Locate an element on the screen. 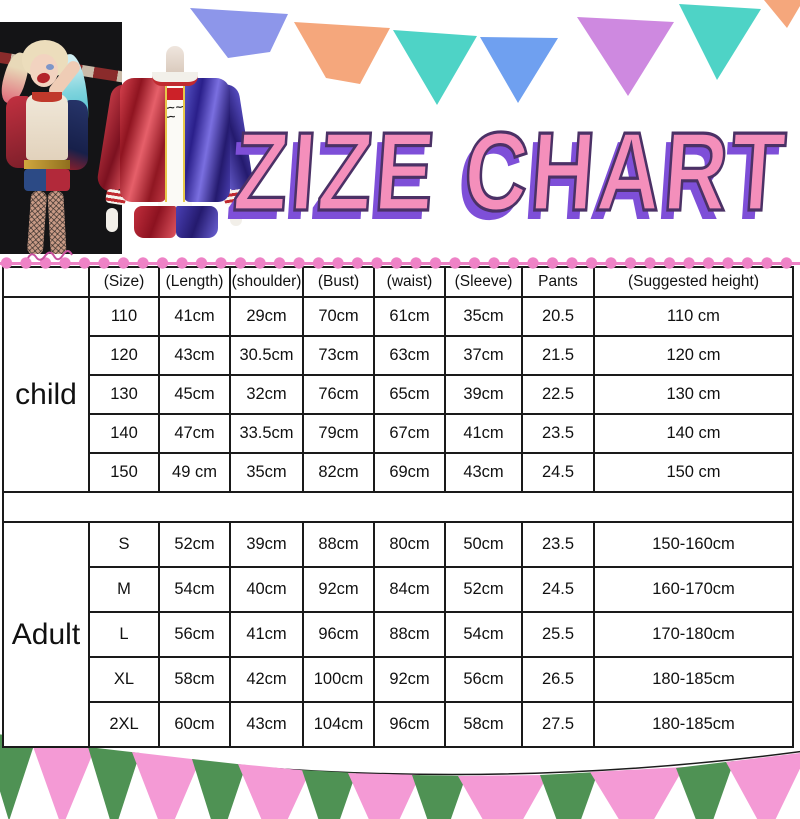 This screenshot has height=819, width=800. table-row: L 56cm 41cm 96cm 88cm 54cm 25.5 170-180cm is located at coordinates (398, 634).